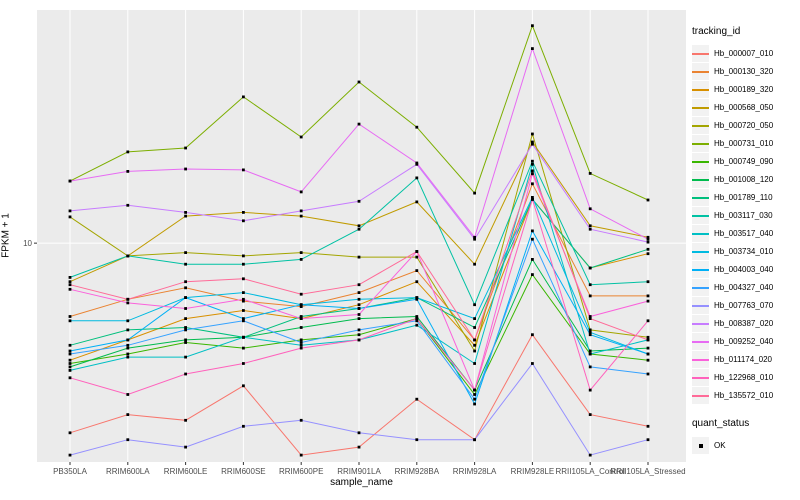  I want to click on x-tick-label: RRIM600LE, so click(186, 471).